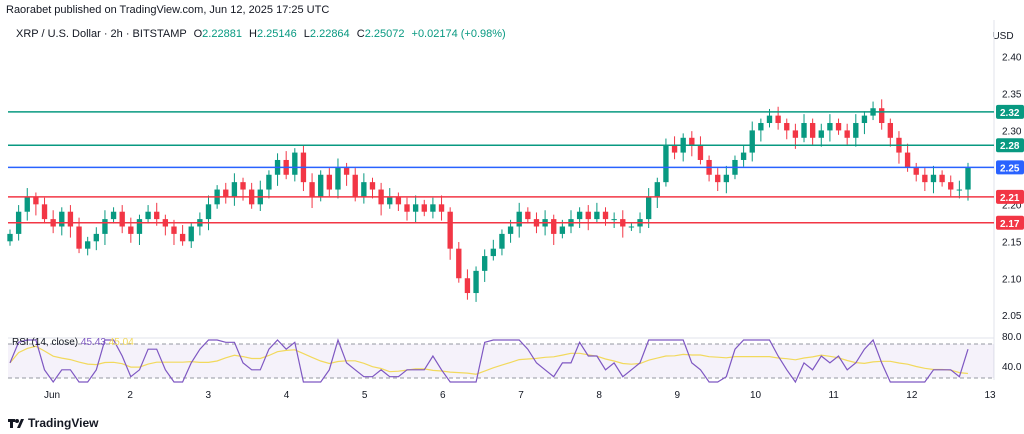 The width and height of the screenshot is (1024, 434). What do you see at coordinates (489, 360) in the screenshot?
I see `rsi-ma-line` at bounding box center [489, 360].